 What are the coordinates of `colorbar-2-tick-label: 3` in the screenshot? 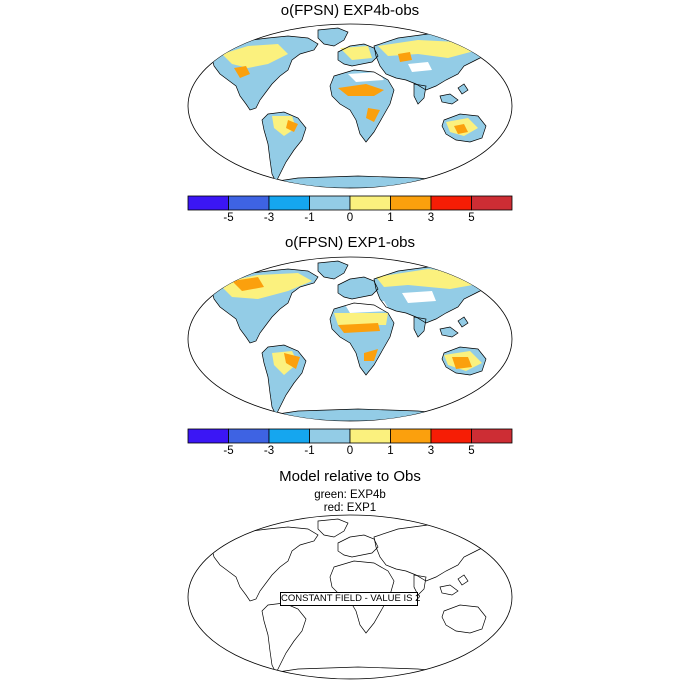 It's located at (431, 451).